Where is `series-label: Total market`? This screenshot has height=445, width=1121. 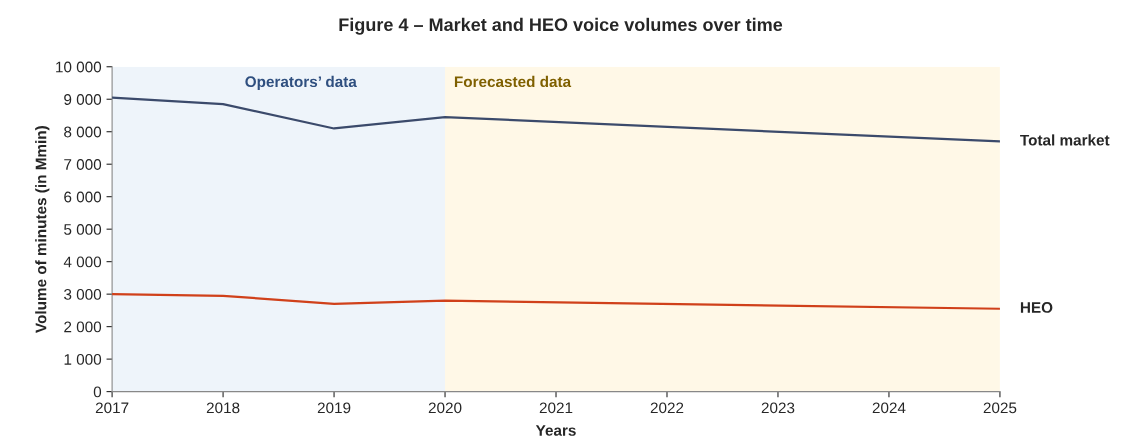
series-label: Total market is located at coordinates (1065, 140).